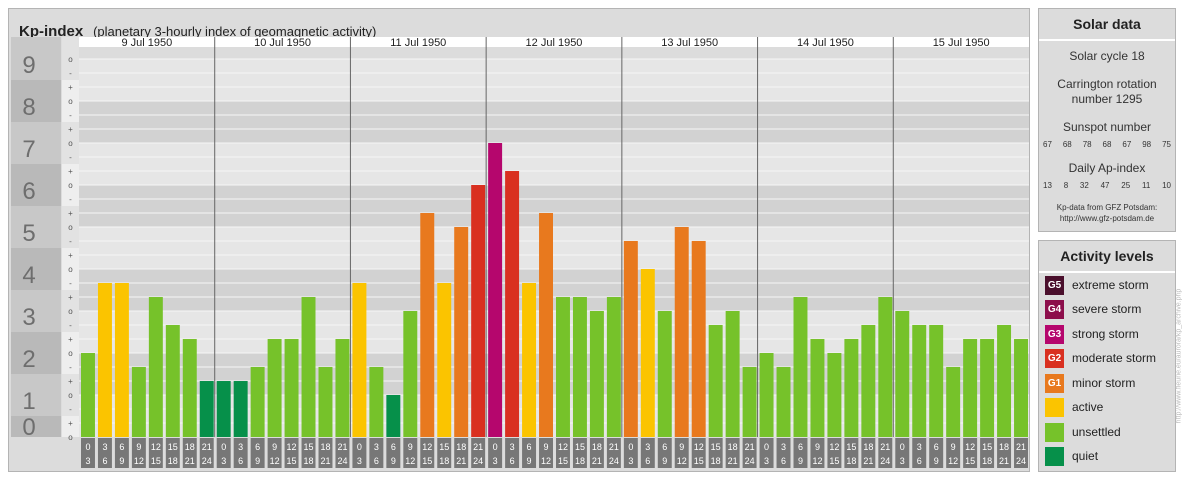  Describe the element at coordinates (1114, 358) in the screenshot. I see `legend-label: moderate storm` at that location.